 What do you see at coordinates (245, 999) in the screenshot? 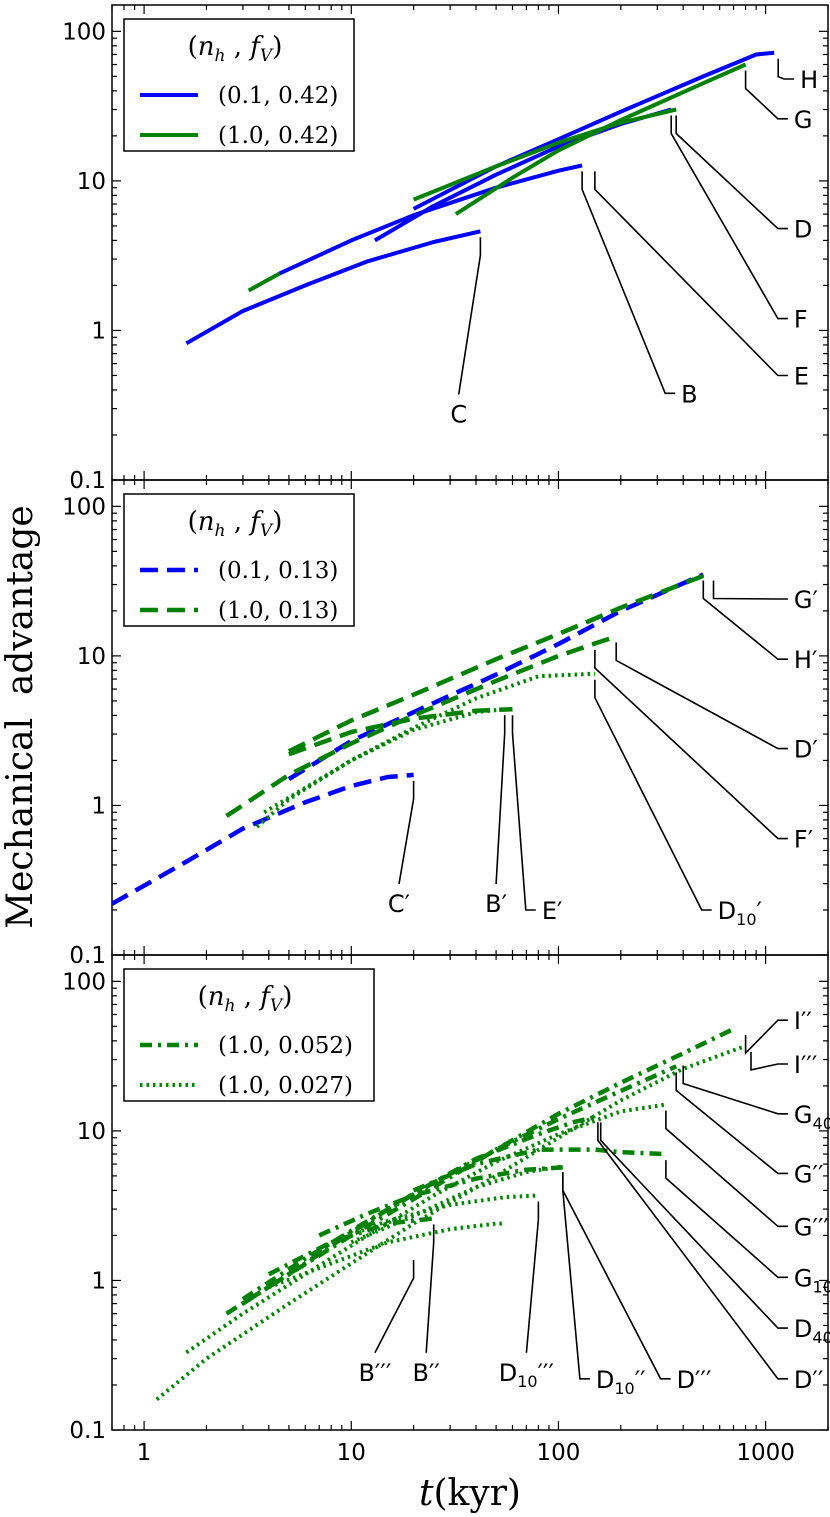
I see `legend-title: (nh , fV)` at bounding box center [245, 999].